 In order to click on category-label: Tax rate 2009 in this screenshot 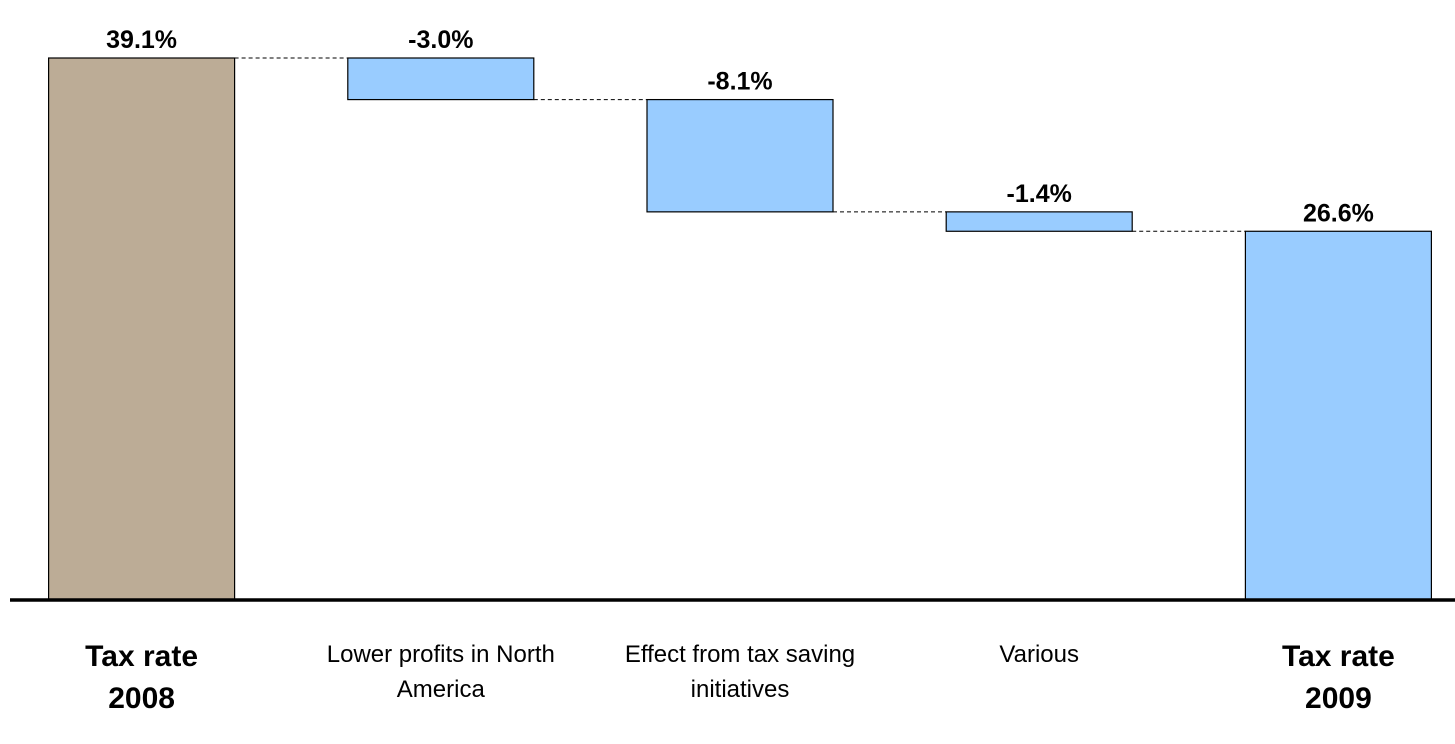, I will do `click(1338, 677)`.